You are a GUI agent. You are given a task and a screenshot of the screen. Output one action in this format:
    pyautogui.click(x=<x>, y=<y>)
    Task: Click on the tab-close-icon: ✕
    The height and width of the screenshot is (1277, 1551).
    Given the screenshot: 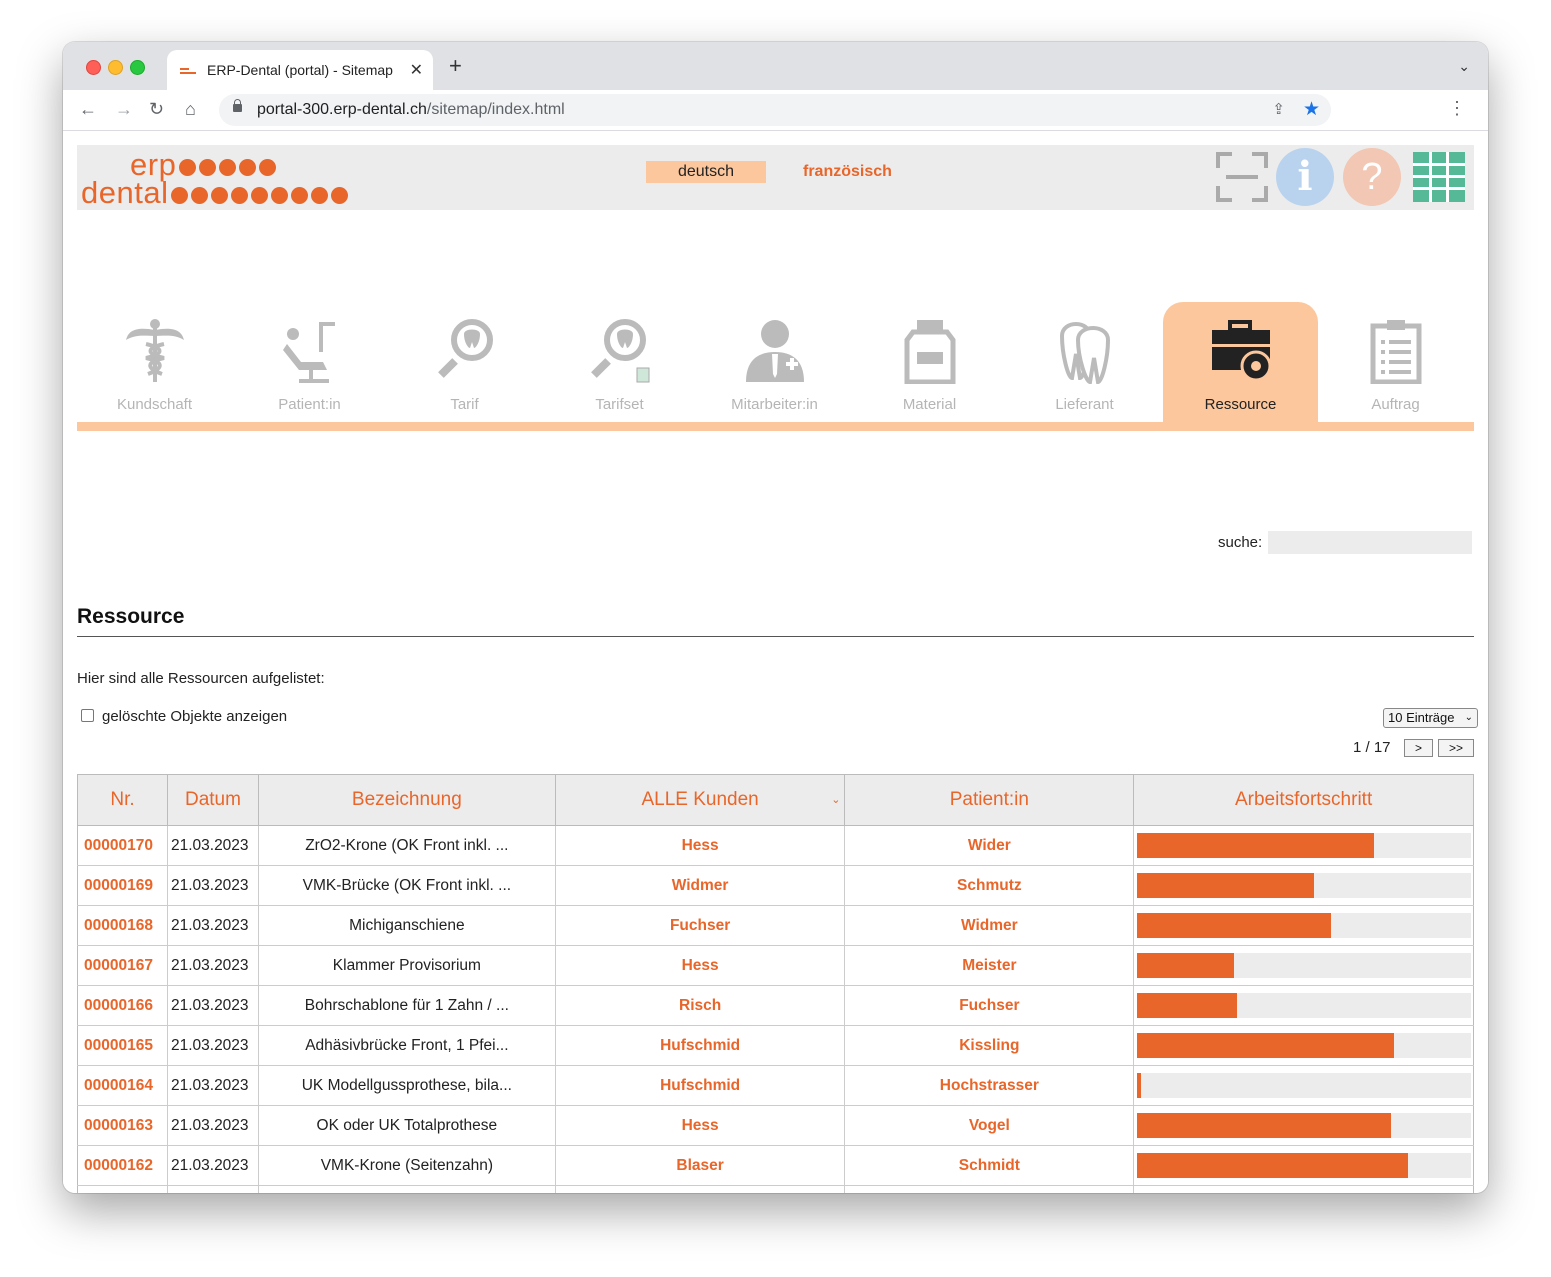 What is the action you would take?
    pyautogui.click(x=416, y=70)
    